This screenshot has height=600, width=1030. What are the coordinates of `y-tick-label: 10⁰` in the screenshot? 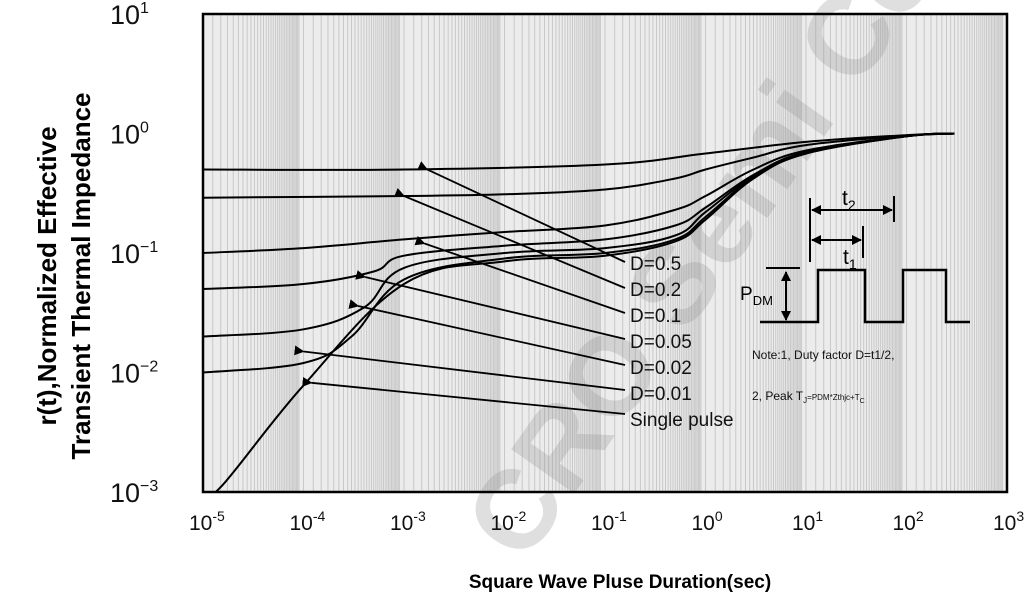 It's located at (129, 135).